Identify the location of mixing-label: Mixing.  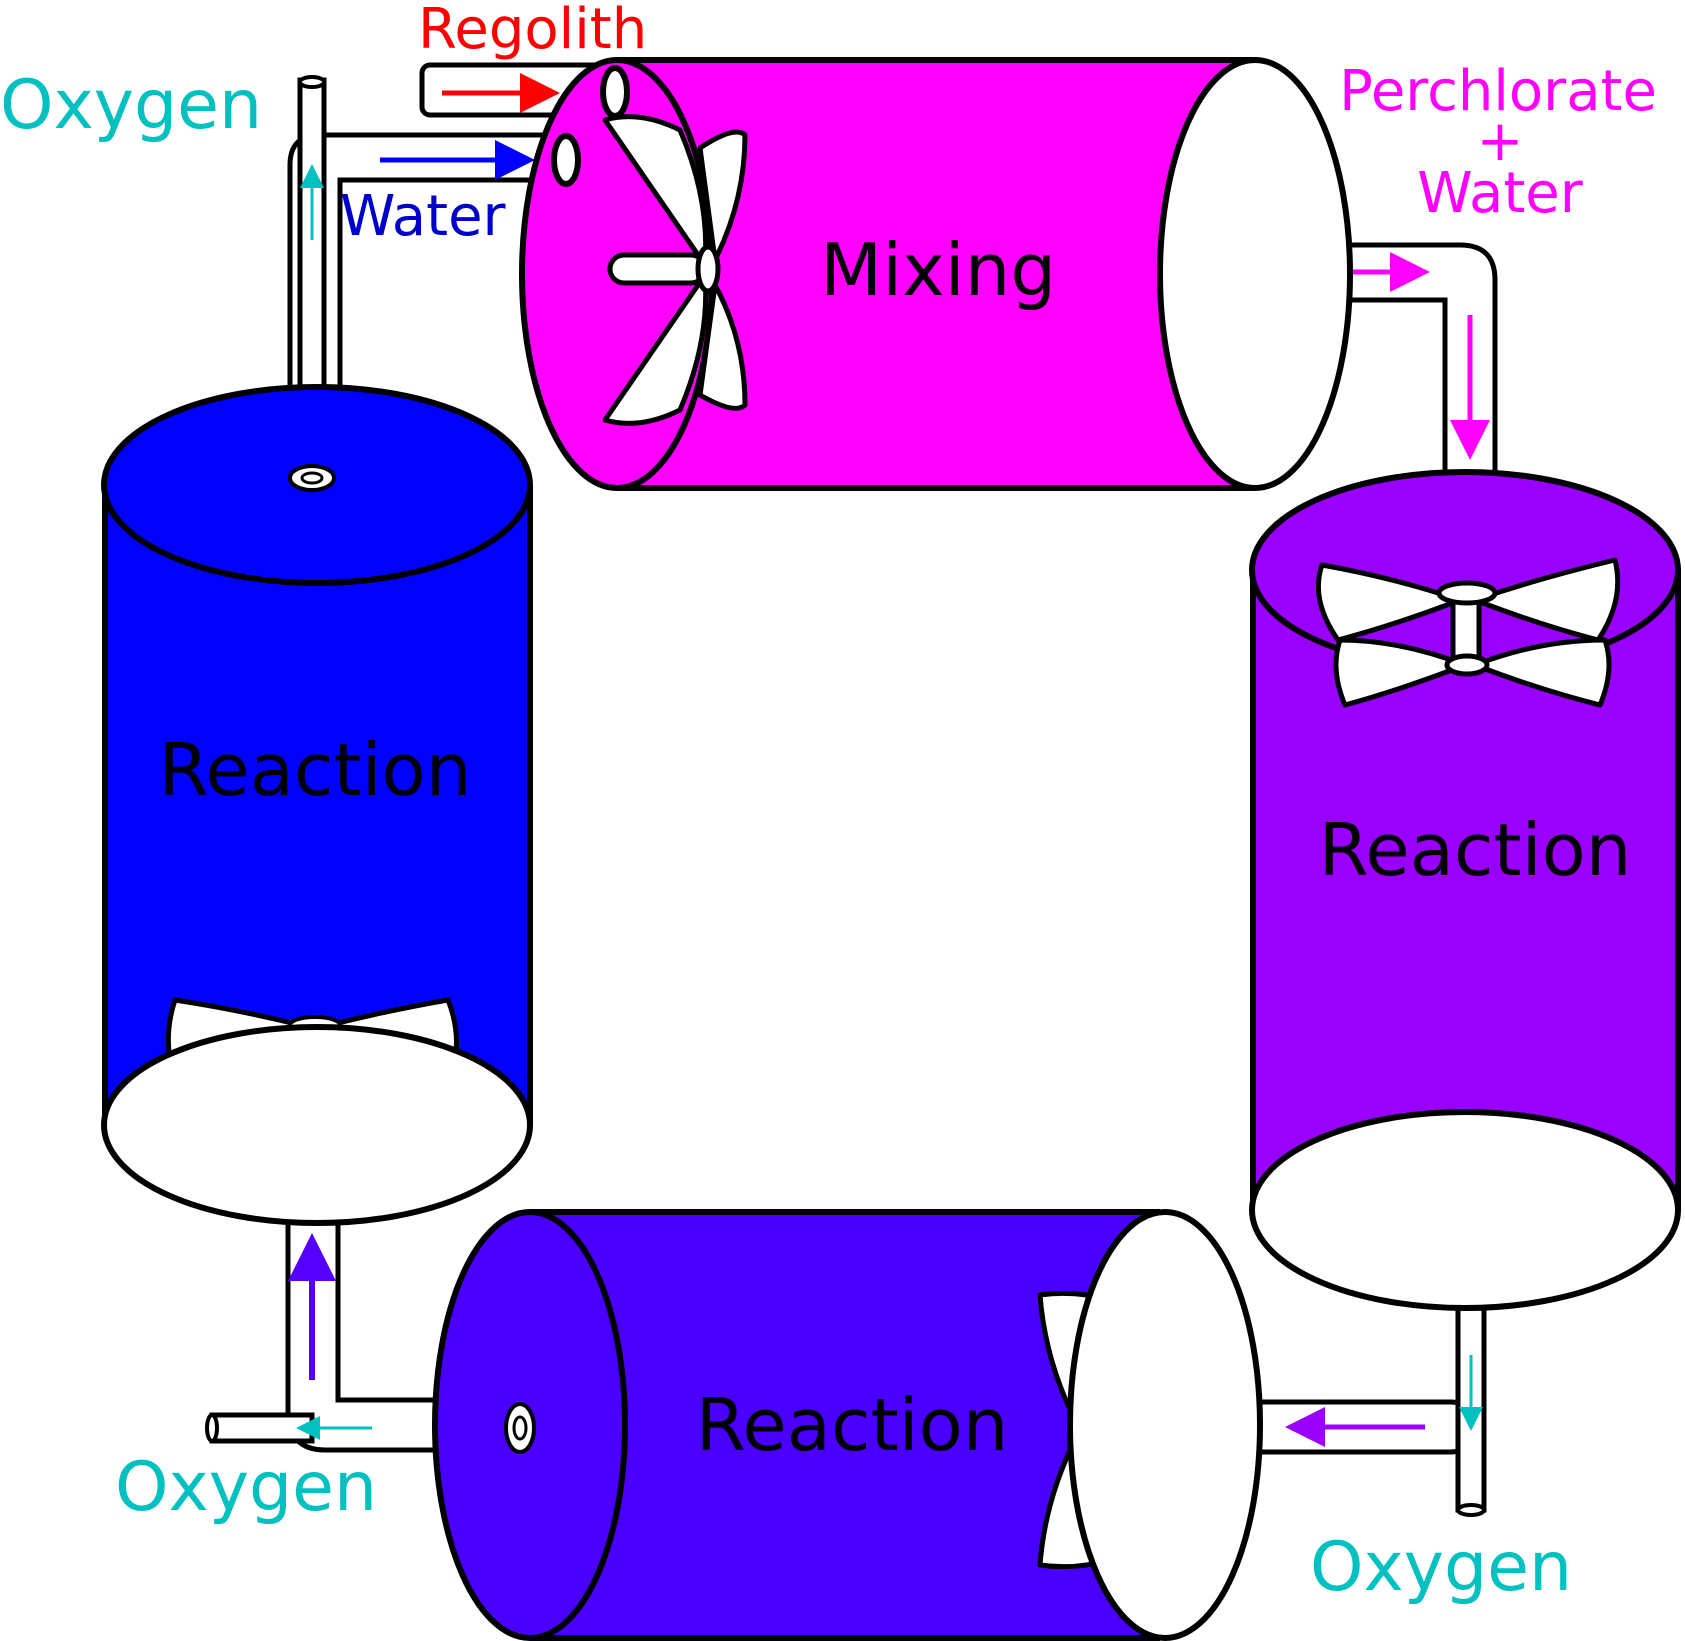
(938, 270).